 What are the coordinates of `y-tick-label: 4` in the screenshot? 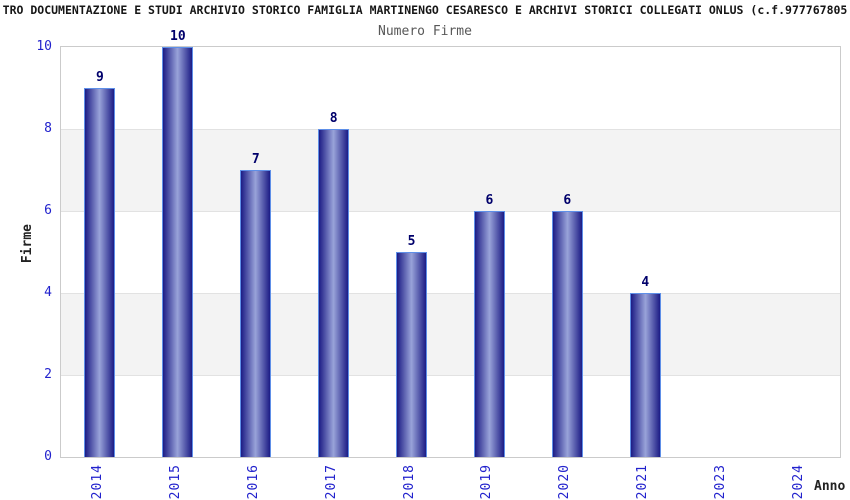 It's located at (48, 292).